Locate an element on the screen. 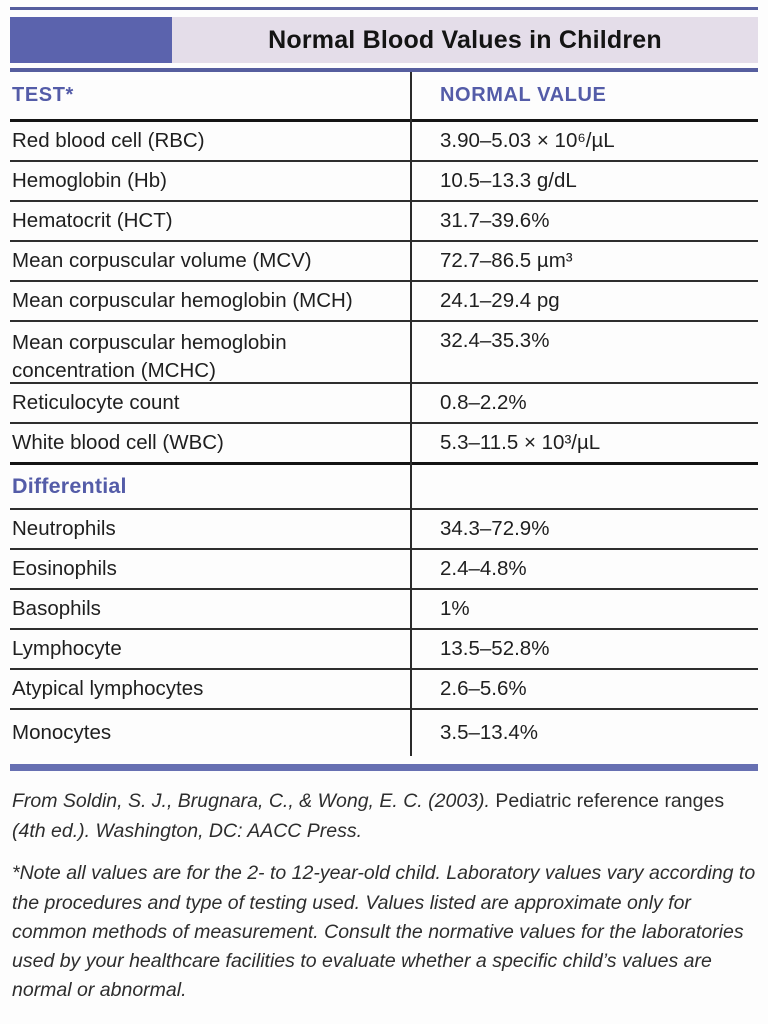 This screenshot has height=1024, width=768. normal-value: 34.3–72.9% is located at coordinates (495, 528).